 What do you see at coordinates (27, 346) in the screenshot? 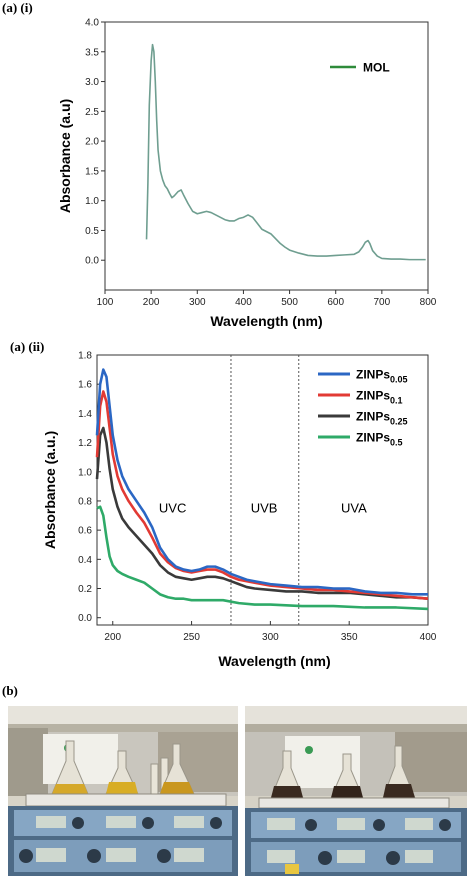
I see `panel-label-a-ii: (a) (ii)` at bounding box center [27, 346].